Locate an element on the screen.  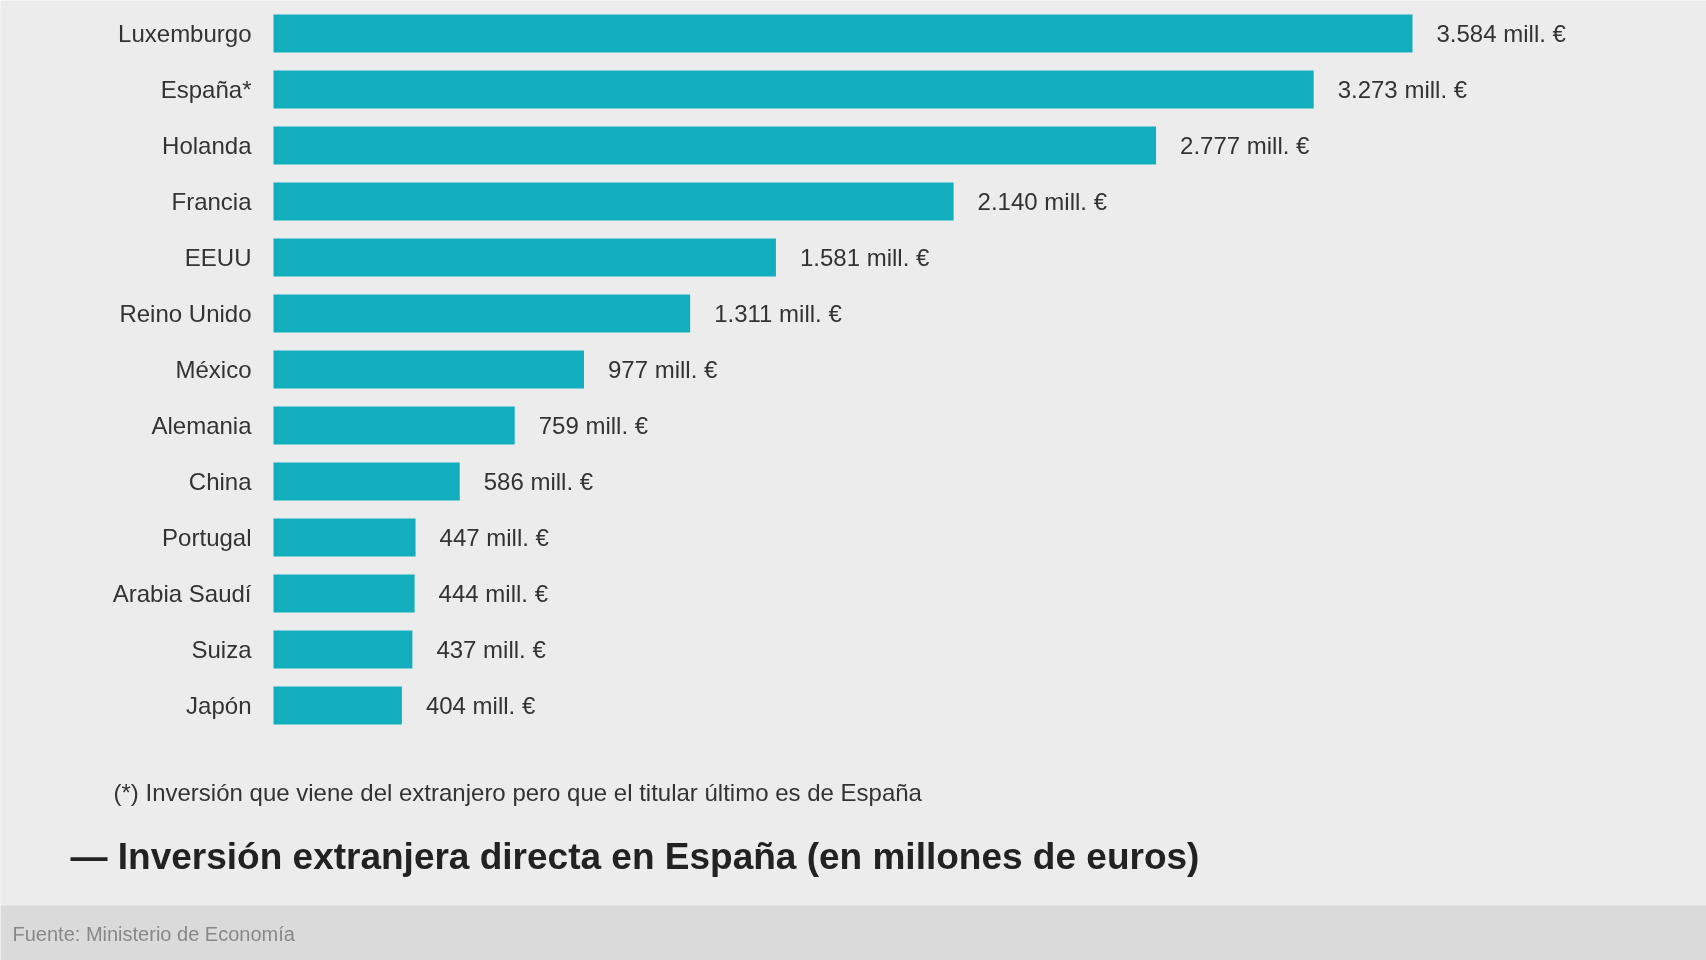
data-label: 3.584 mill. € is located at coordinates (1501, 33).